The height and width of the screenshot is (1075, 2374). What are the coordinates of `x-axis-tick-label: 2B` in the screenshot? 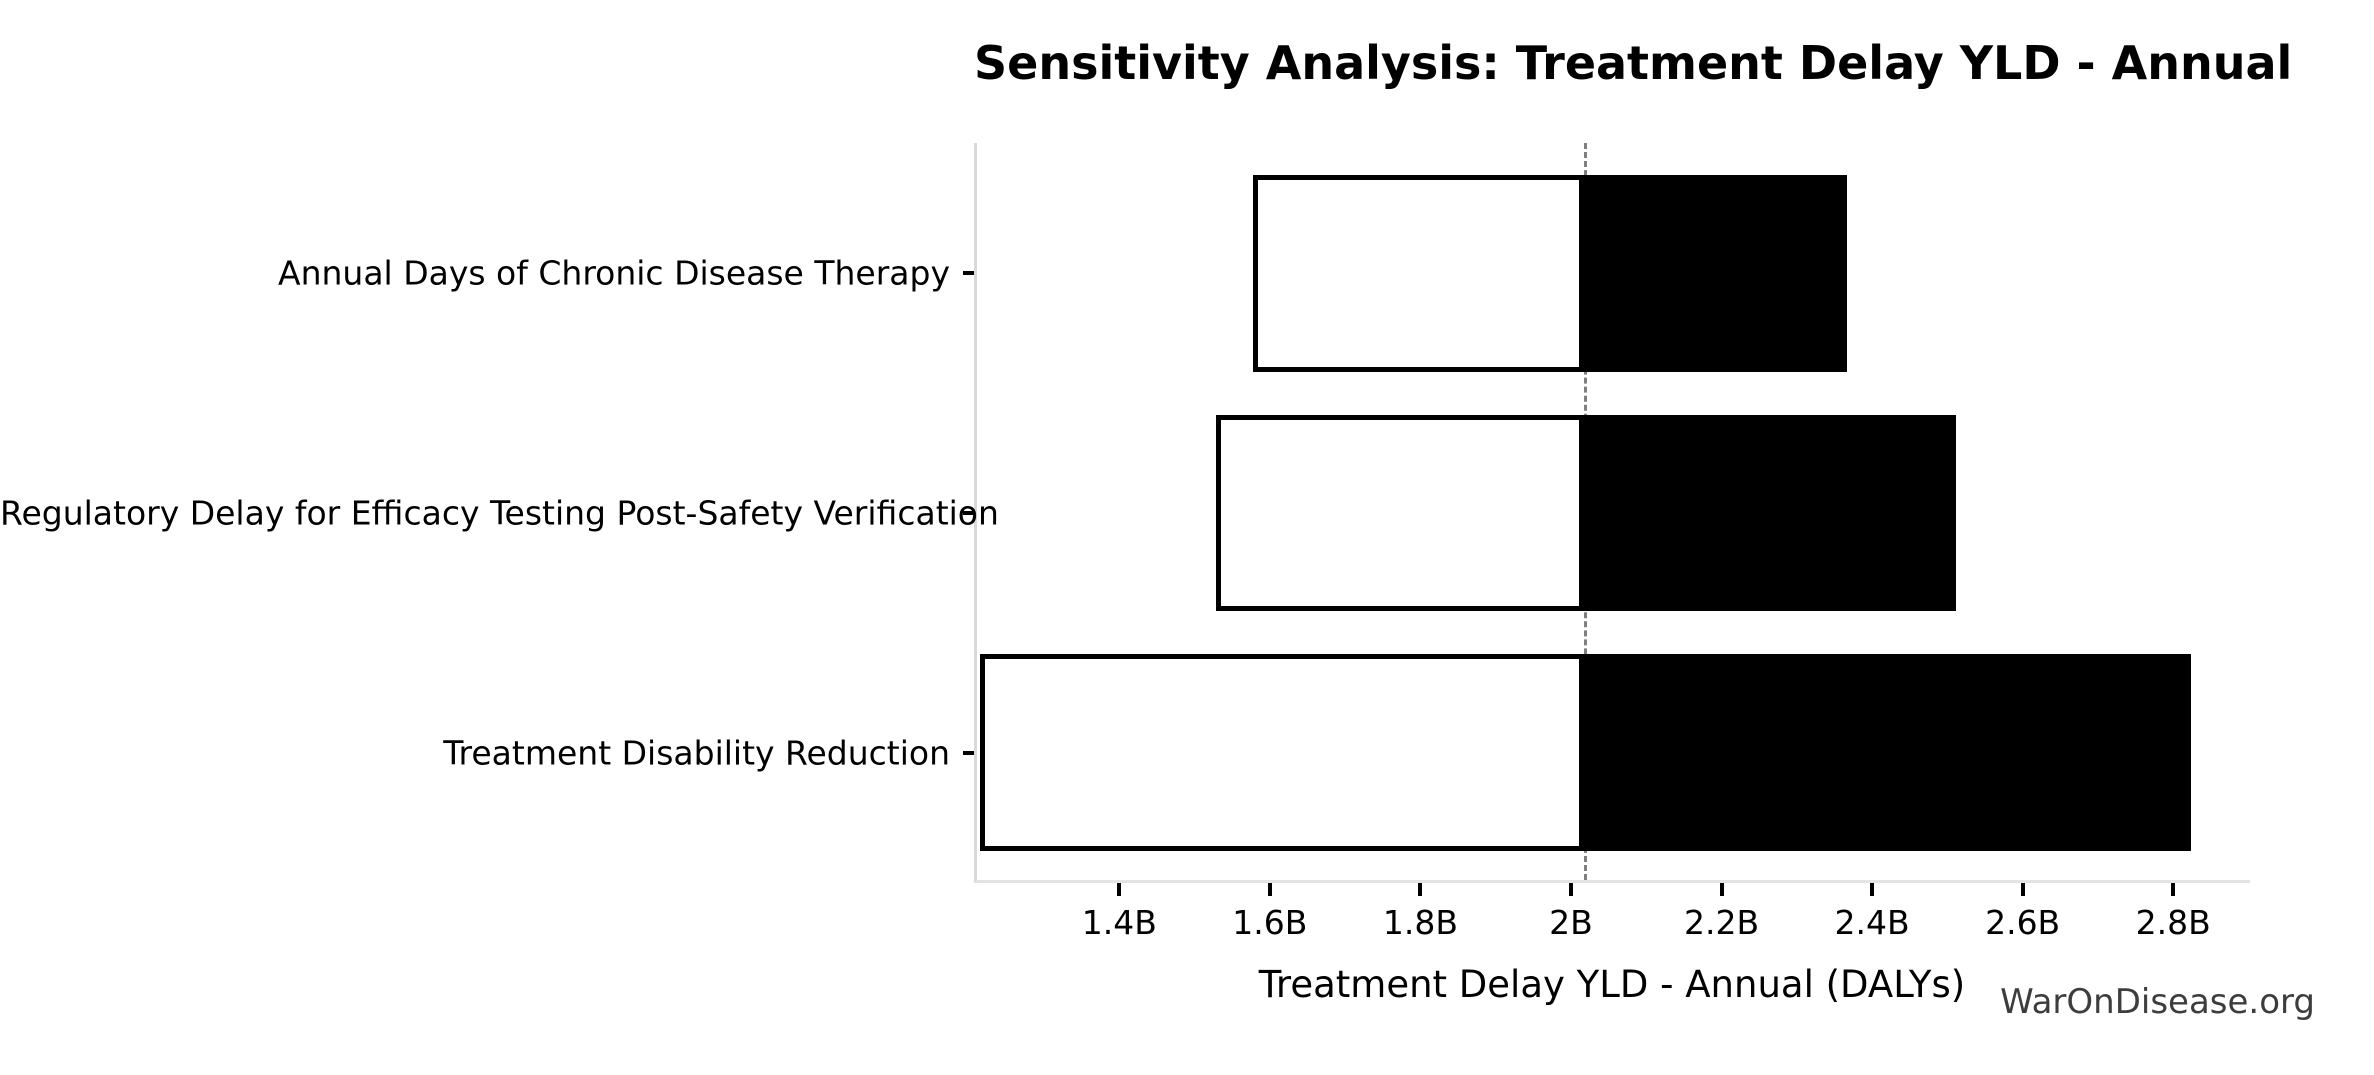 It's located at (1571, 922).